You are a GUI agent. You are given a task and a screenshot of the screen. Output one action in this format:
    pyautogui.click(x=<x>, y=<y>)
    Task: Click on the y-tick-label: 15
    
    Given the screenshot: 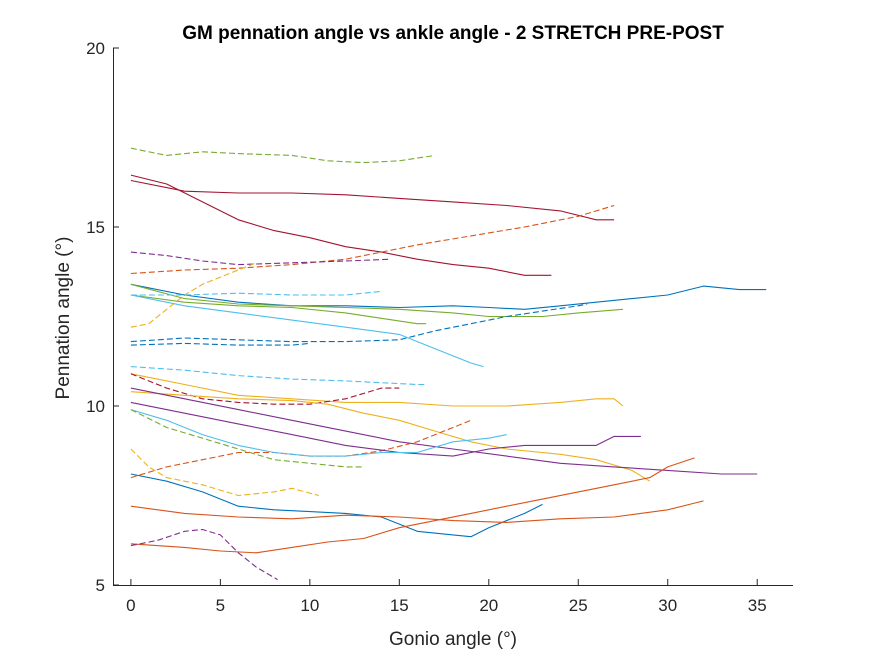 What is the action you would take?
    pyautogui.click(x=95, y=227)
    